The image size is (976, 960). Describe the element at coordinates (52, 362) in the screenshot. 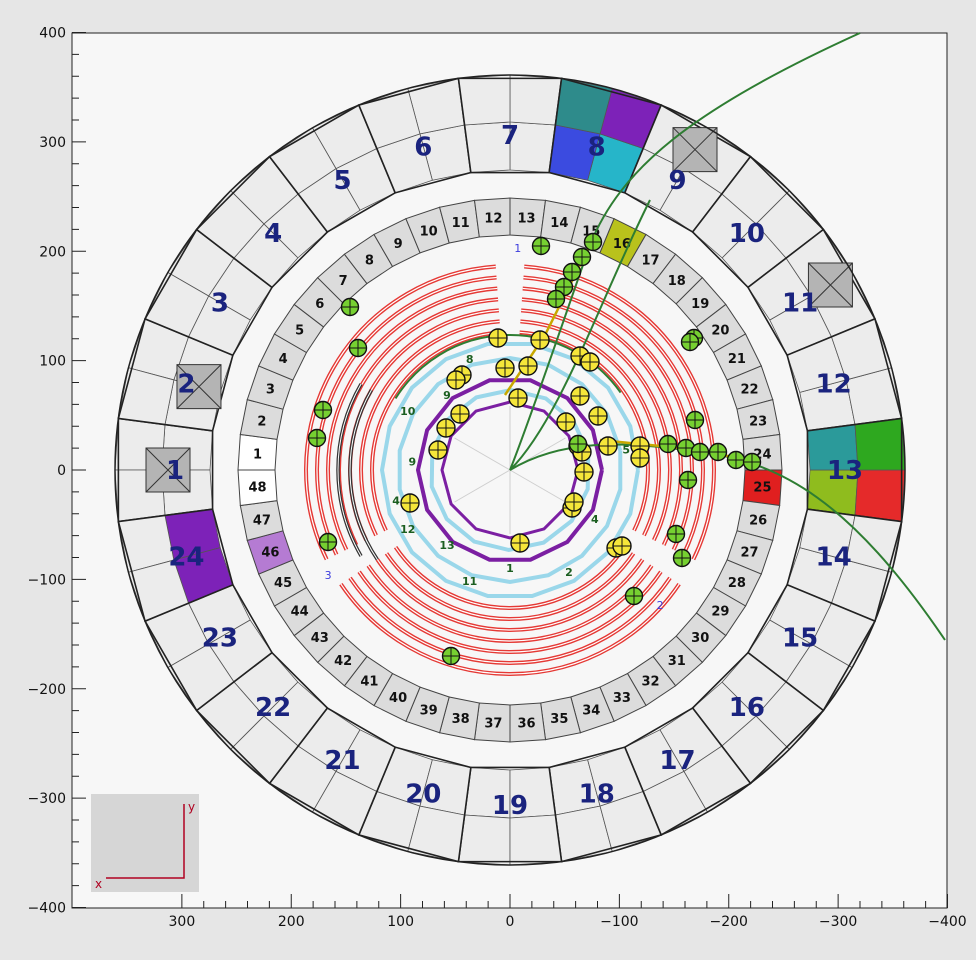

I see `y-tick-label: 100` at that location.